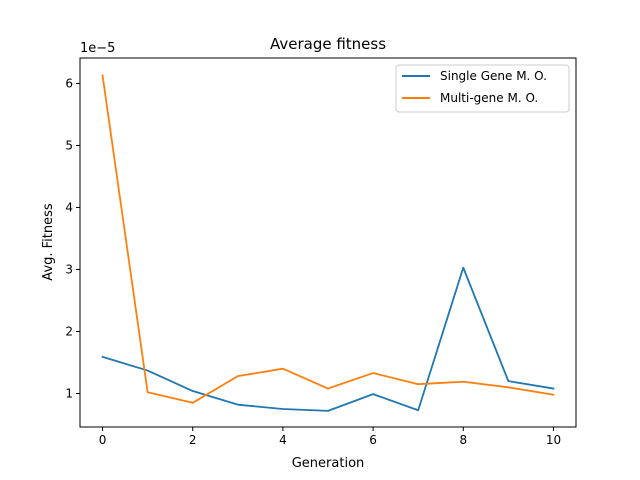 This screenshot has width=640, height=480. What do you see at coordinates (69, 331) in the screenshot?
I see `y-tick-label: 2` at bounding box center [69, 331].